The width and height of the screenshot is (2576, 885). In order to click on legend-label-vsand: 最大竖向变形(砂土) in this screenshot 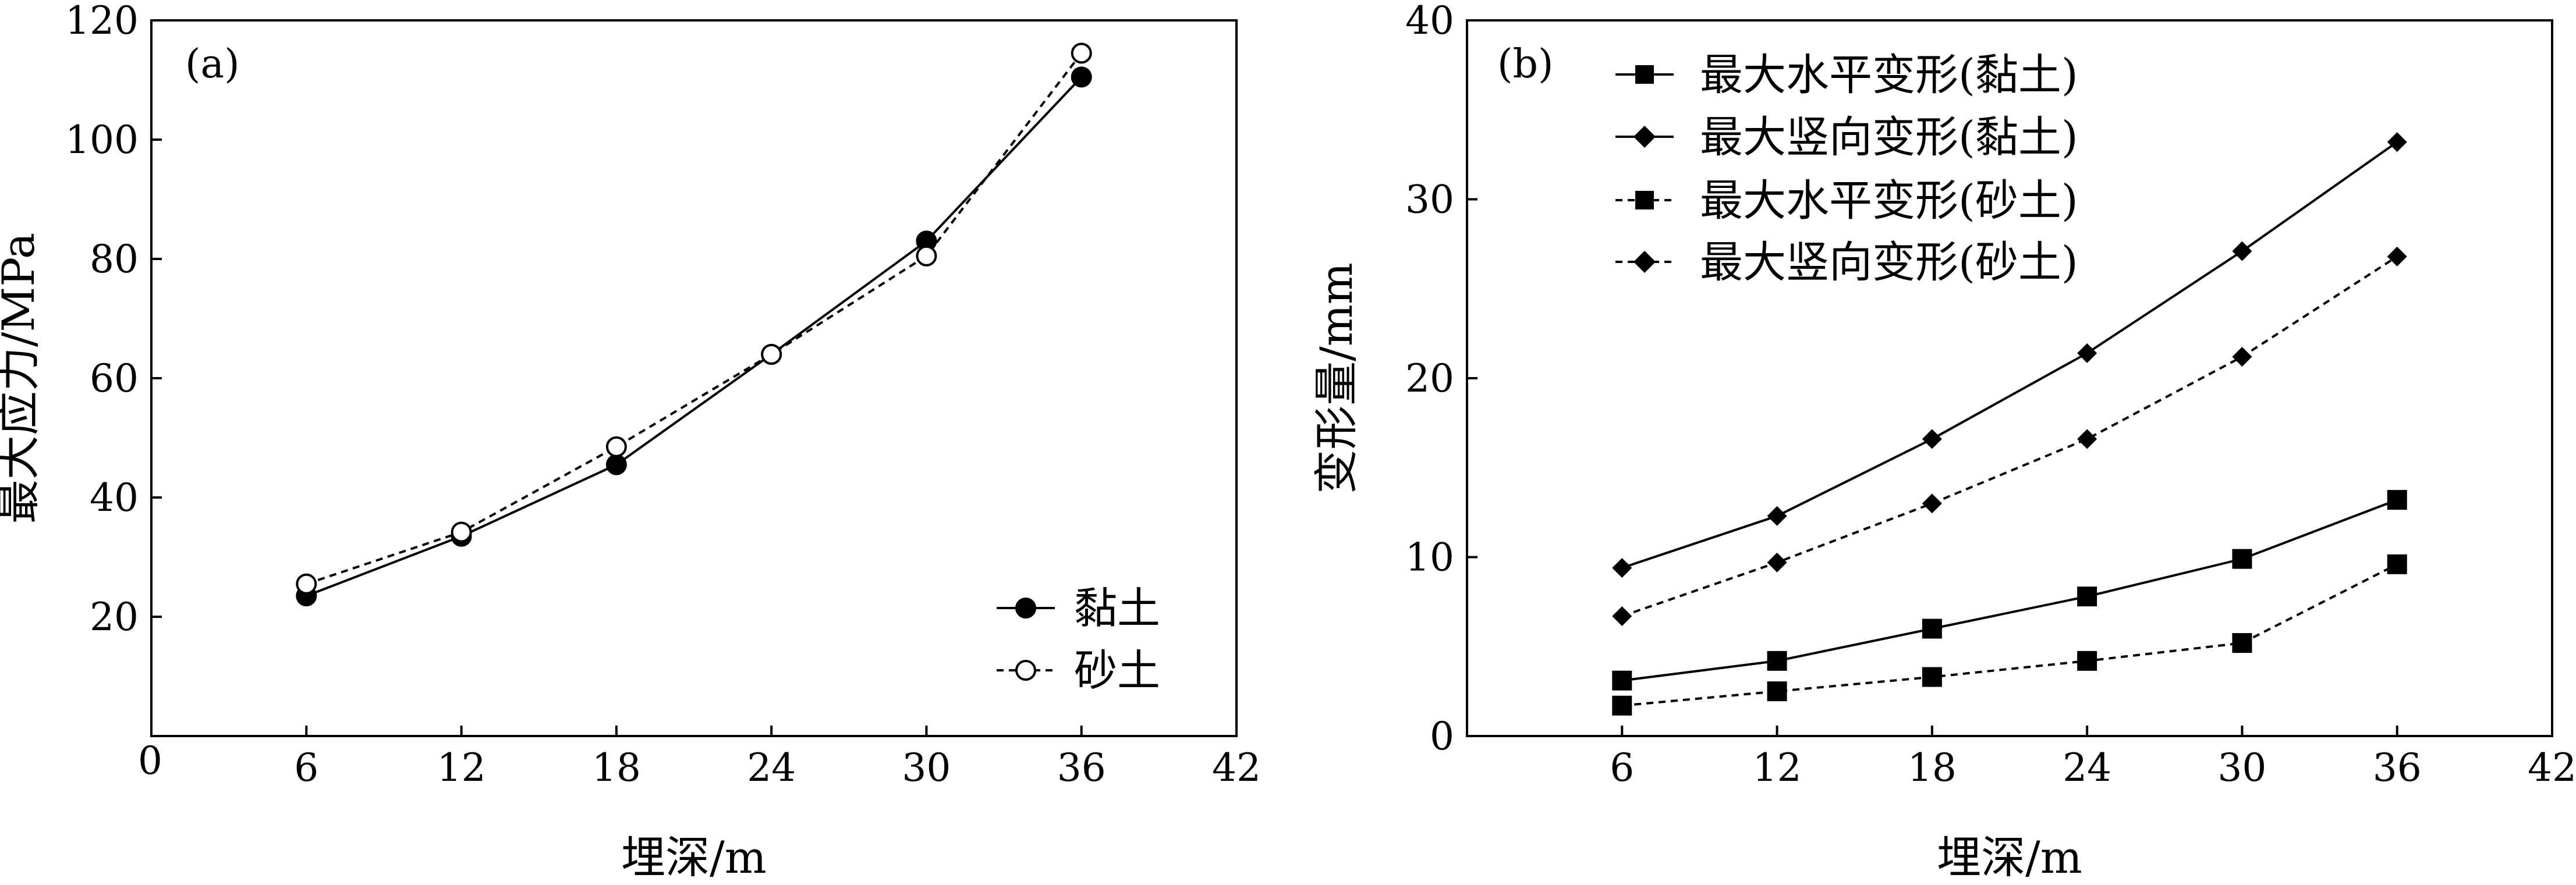, I will do `click(1889, 262)`.